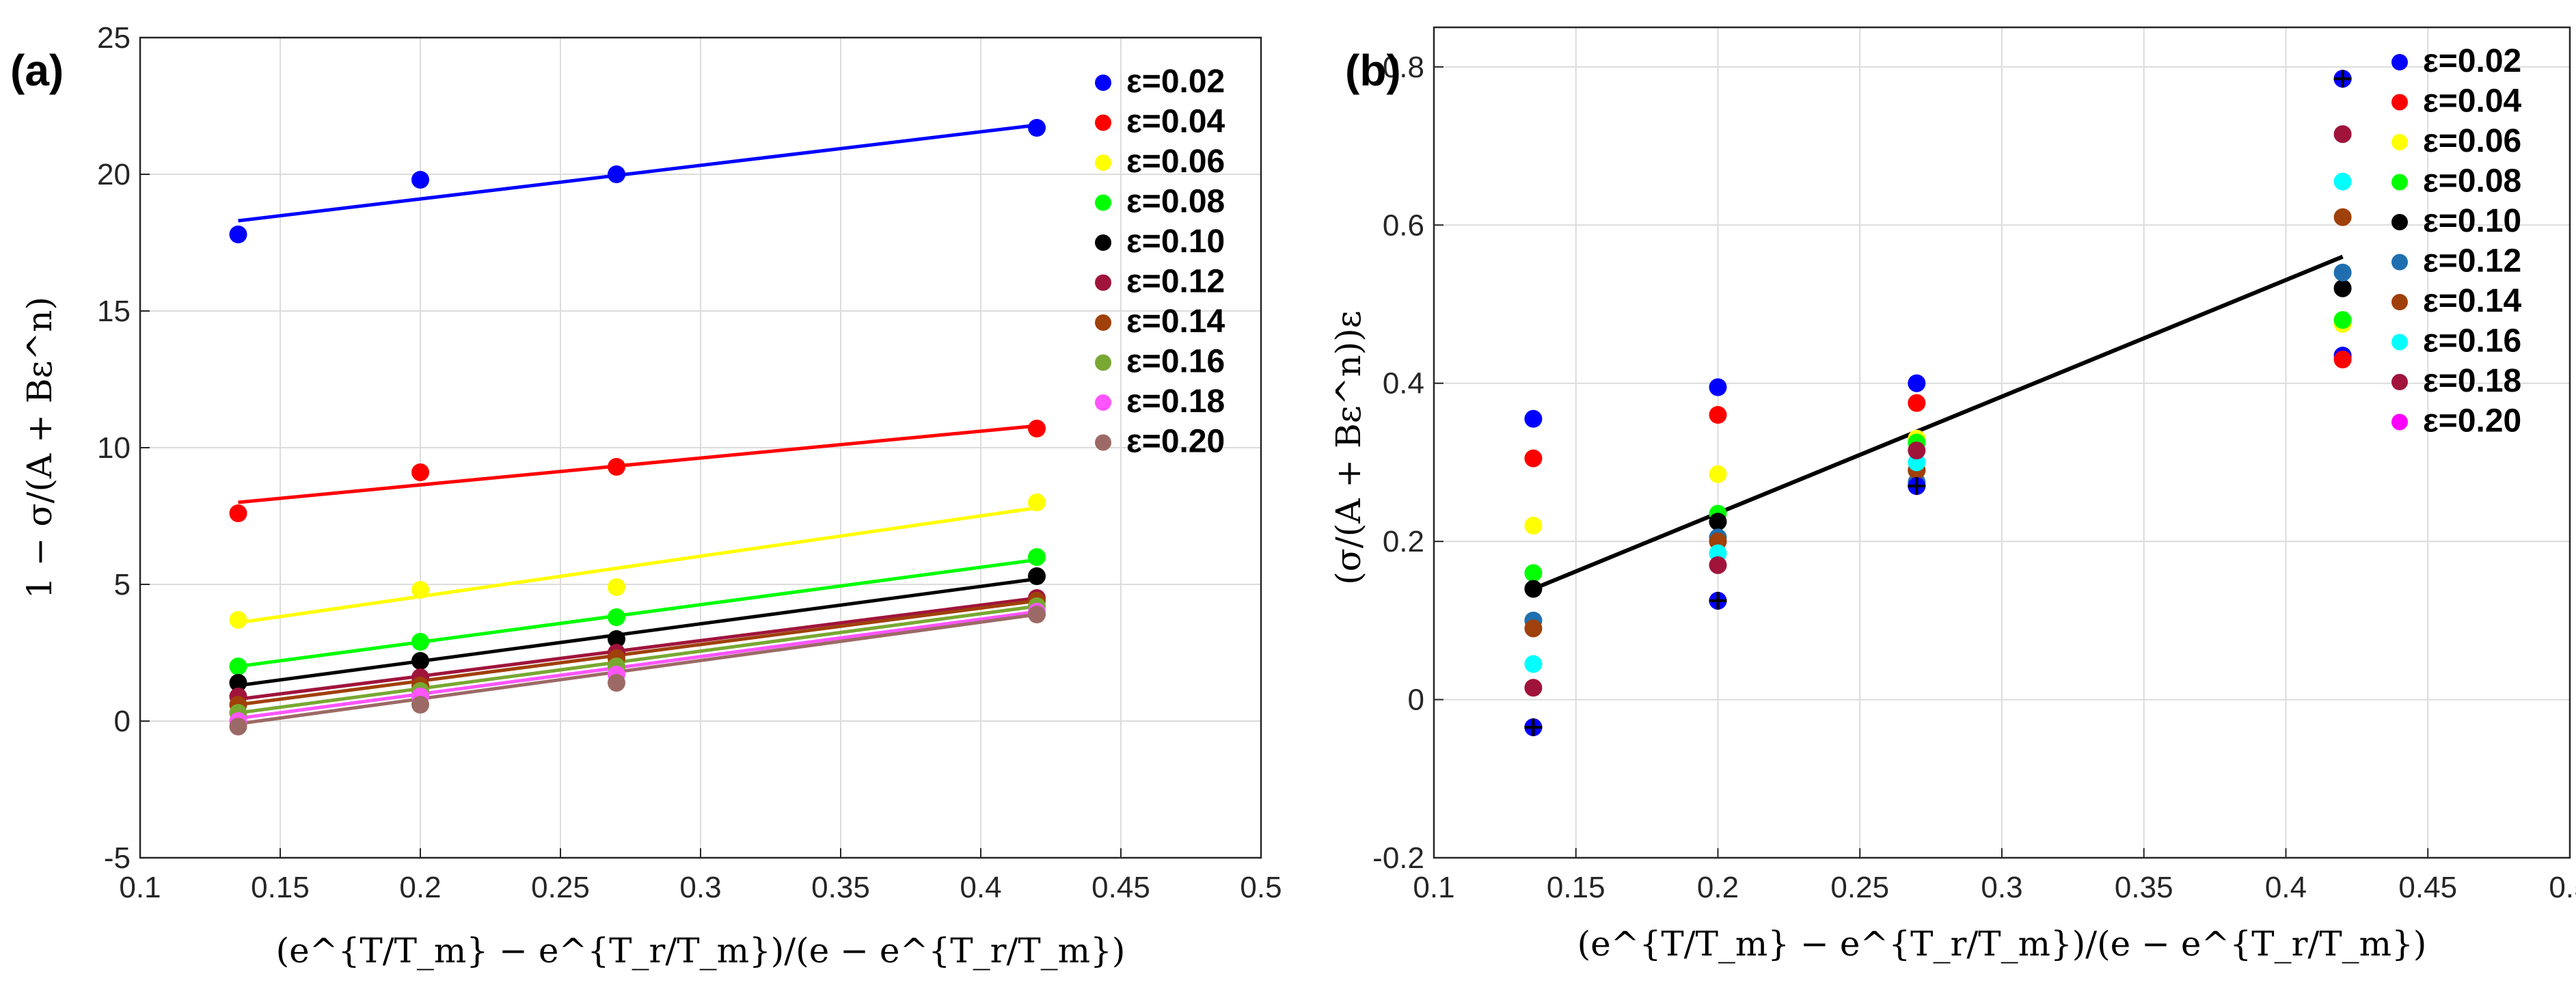 This screenshot has width=2576, height=989. I want to click on fit-line-ε=0.18, so click(638, 665).